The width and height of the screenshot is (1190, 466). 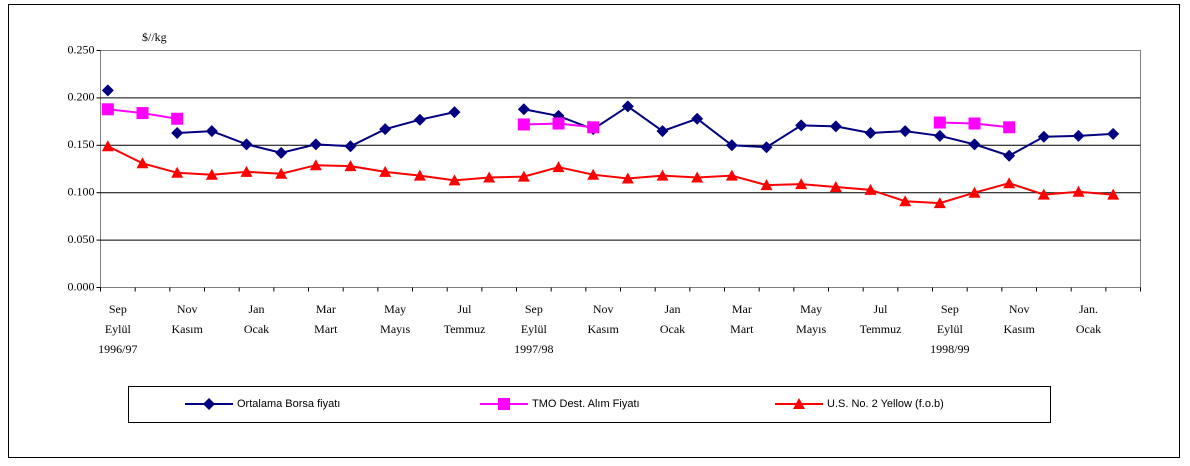 I want to click on x-tick-label: 1996/97, so click(x=117, y=349).